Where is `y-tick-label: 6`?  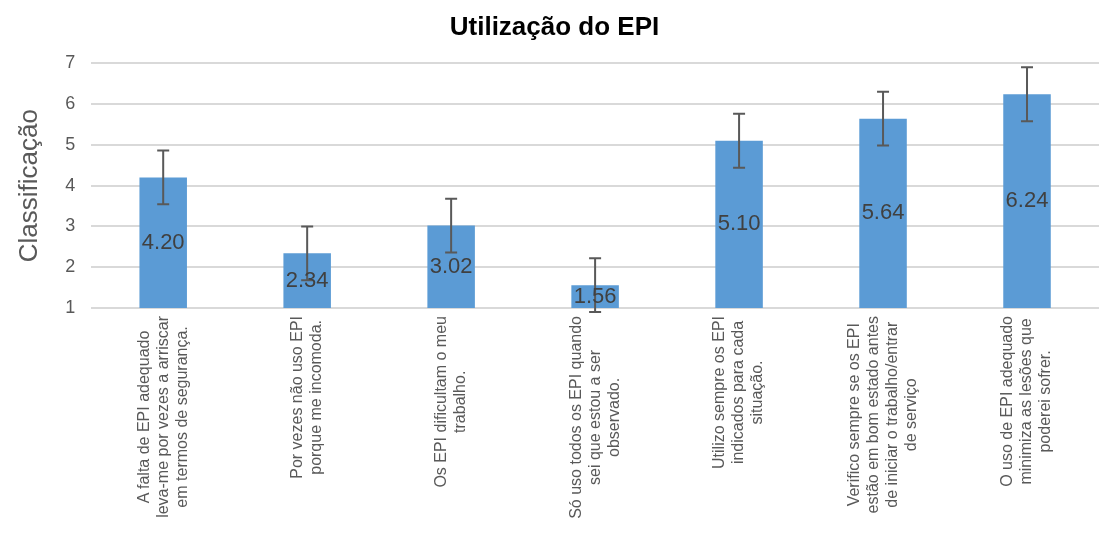 y-tick-label: 6 is located at coordinates (70, 102).